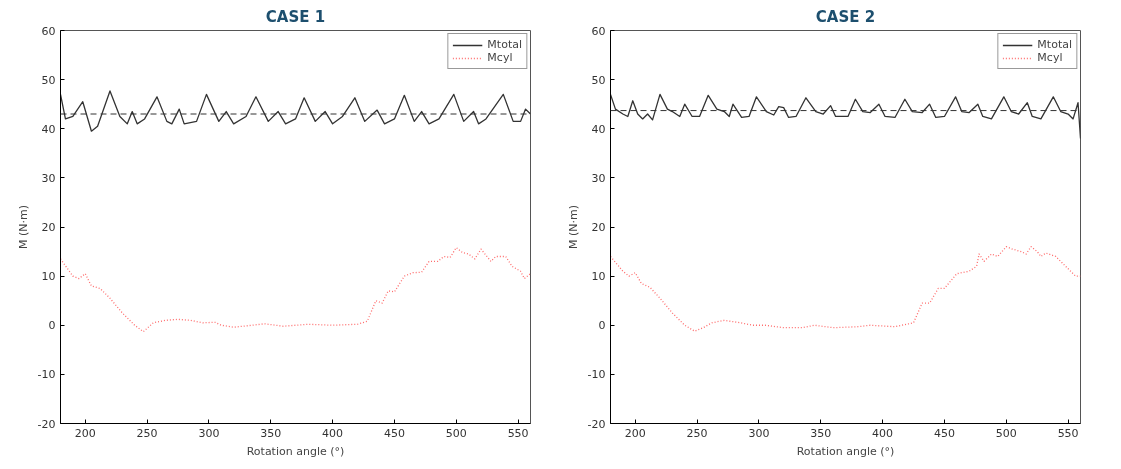 This screenshot has width=1121, height=469. What do you see at coordinates (845, 16) in the screenshot?
I see `chart-title: CASE 2` at bounding box center [845, 16].